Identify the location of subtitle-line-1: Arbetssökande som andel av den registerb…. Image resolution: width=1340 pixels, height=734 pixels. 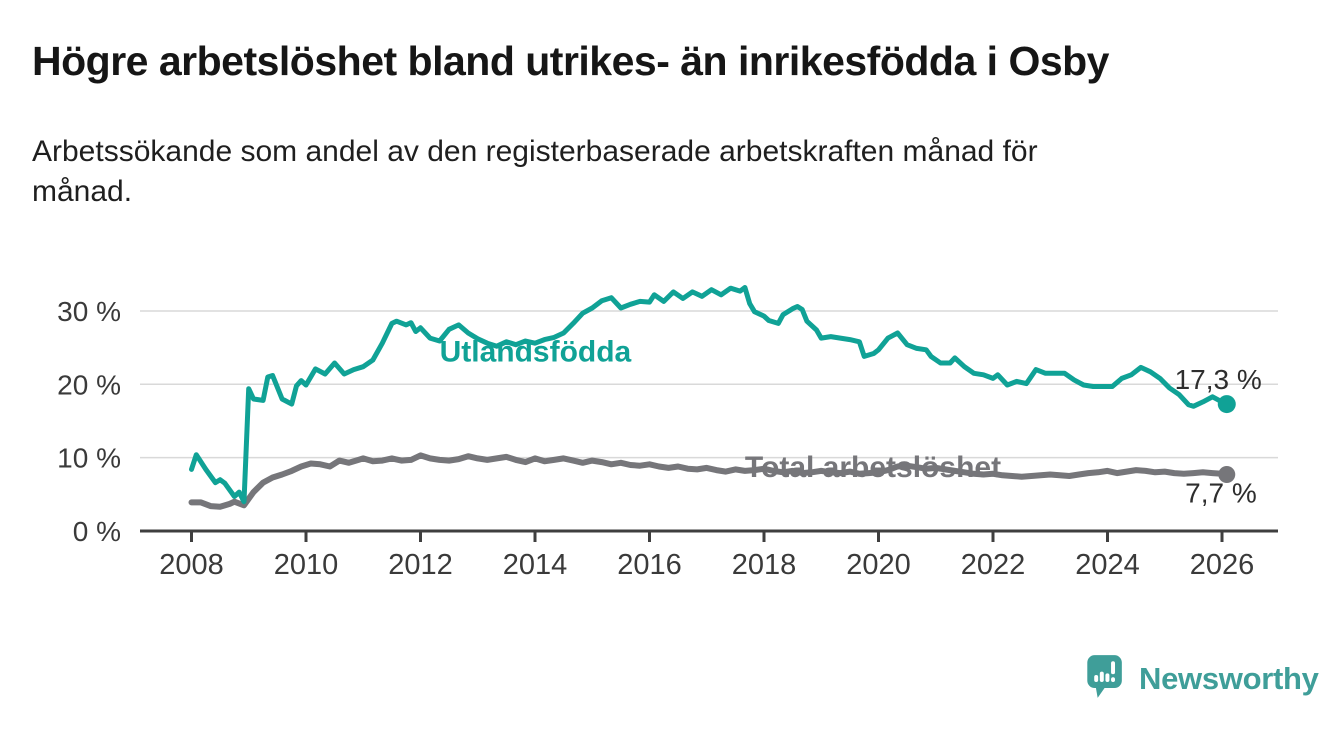
(535, 151).